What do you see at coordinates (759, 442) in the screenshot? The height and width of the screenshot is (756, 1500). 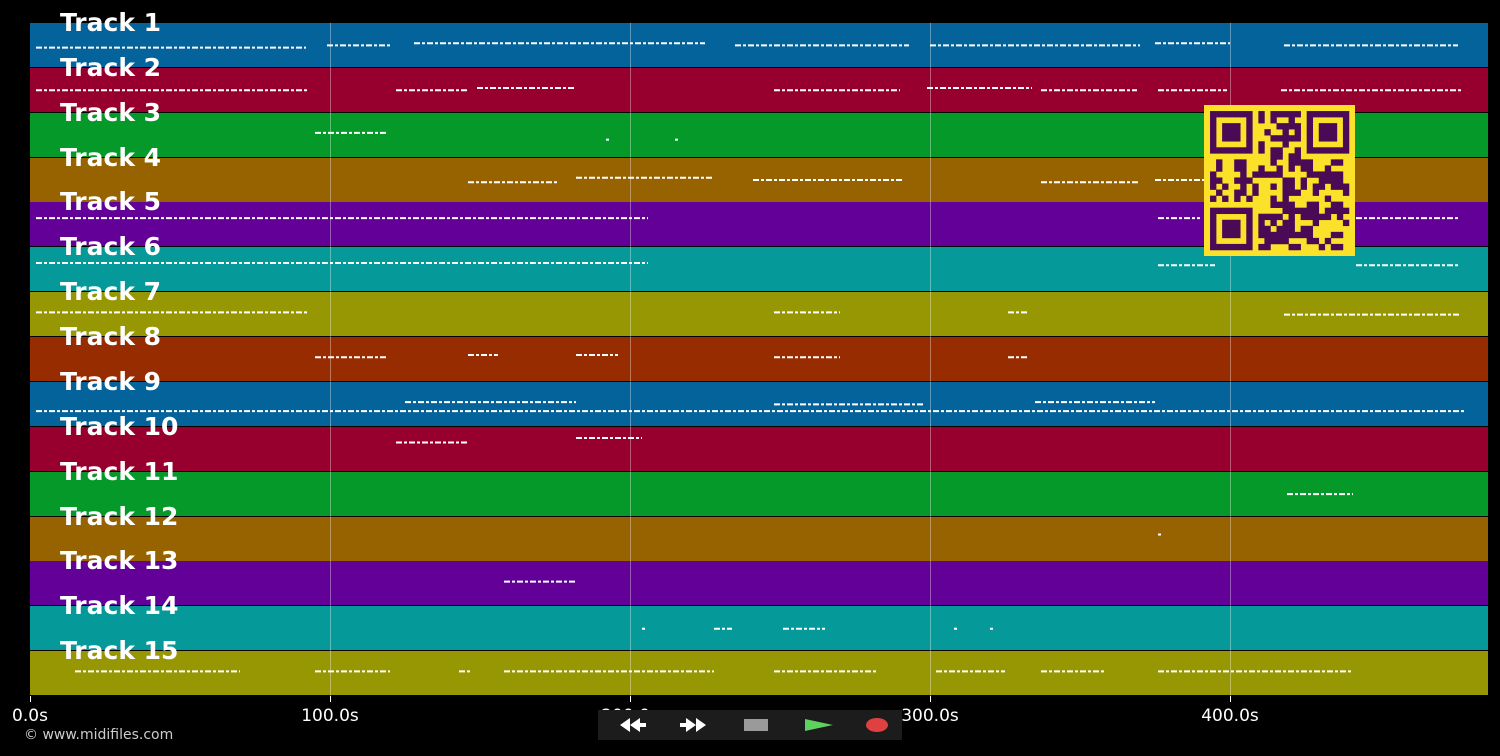 I see `track-lane: Track 10` at bounding box center [759, 442].